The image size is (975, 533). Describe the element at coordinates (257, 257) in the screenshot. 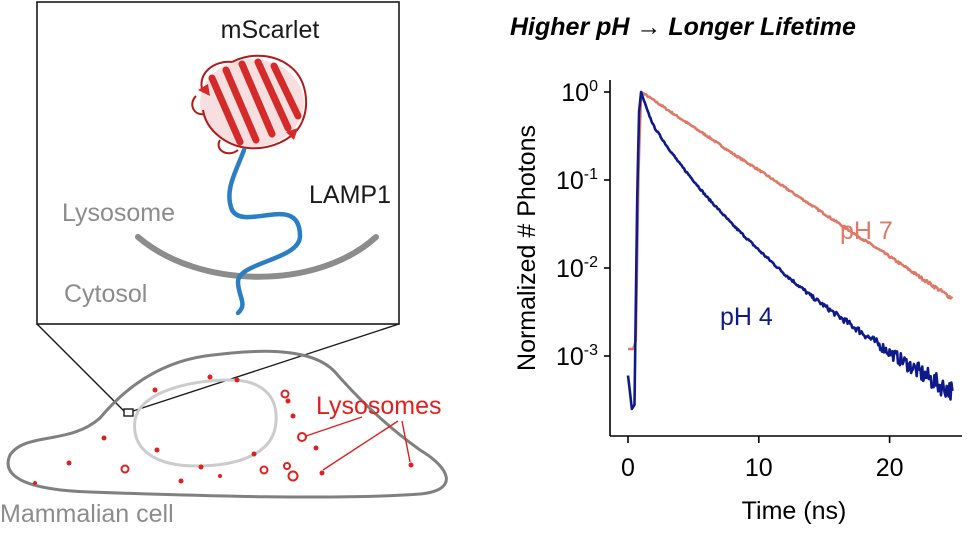

I see `lysosome-membrane` at that location.